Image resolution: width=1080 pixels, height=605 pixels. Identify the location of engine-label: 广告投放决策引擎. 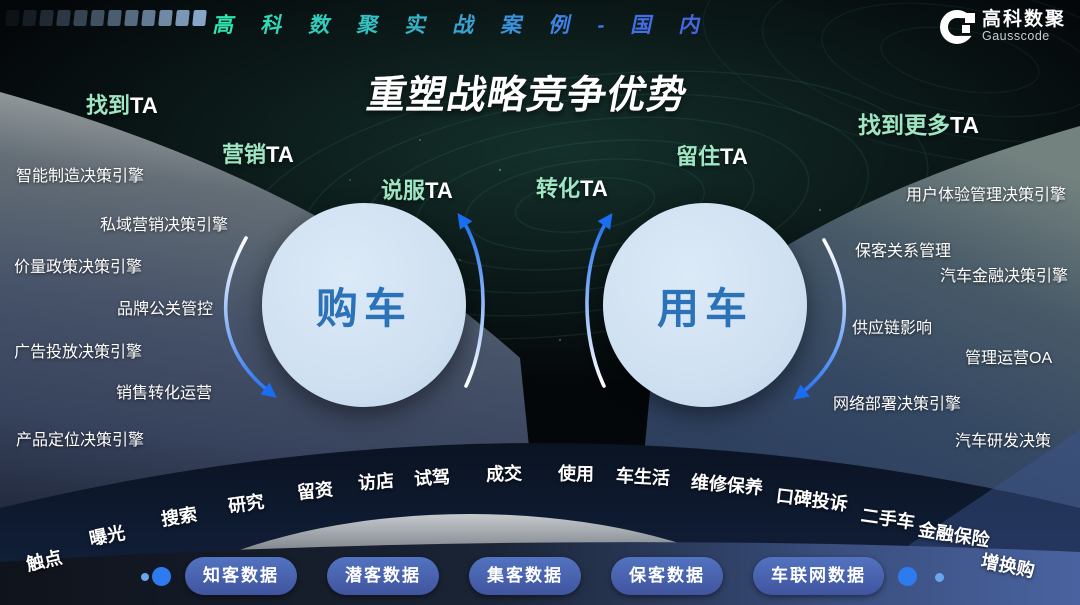
(78, 352).